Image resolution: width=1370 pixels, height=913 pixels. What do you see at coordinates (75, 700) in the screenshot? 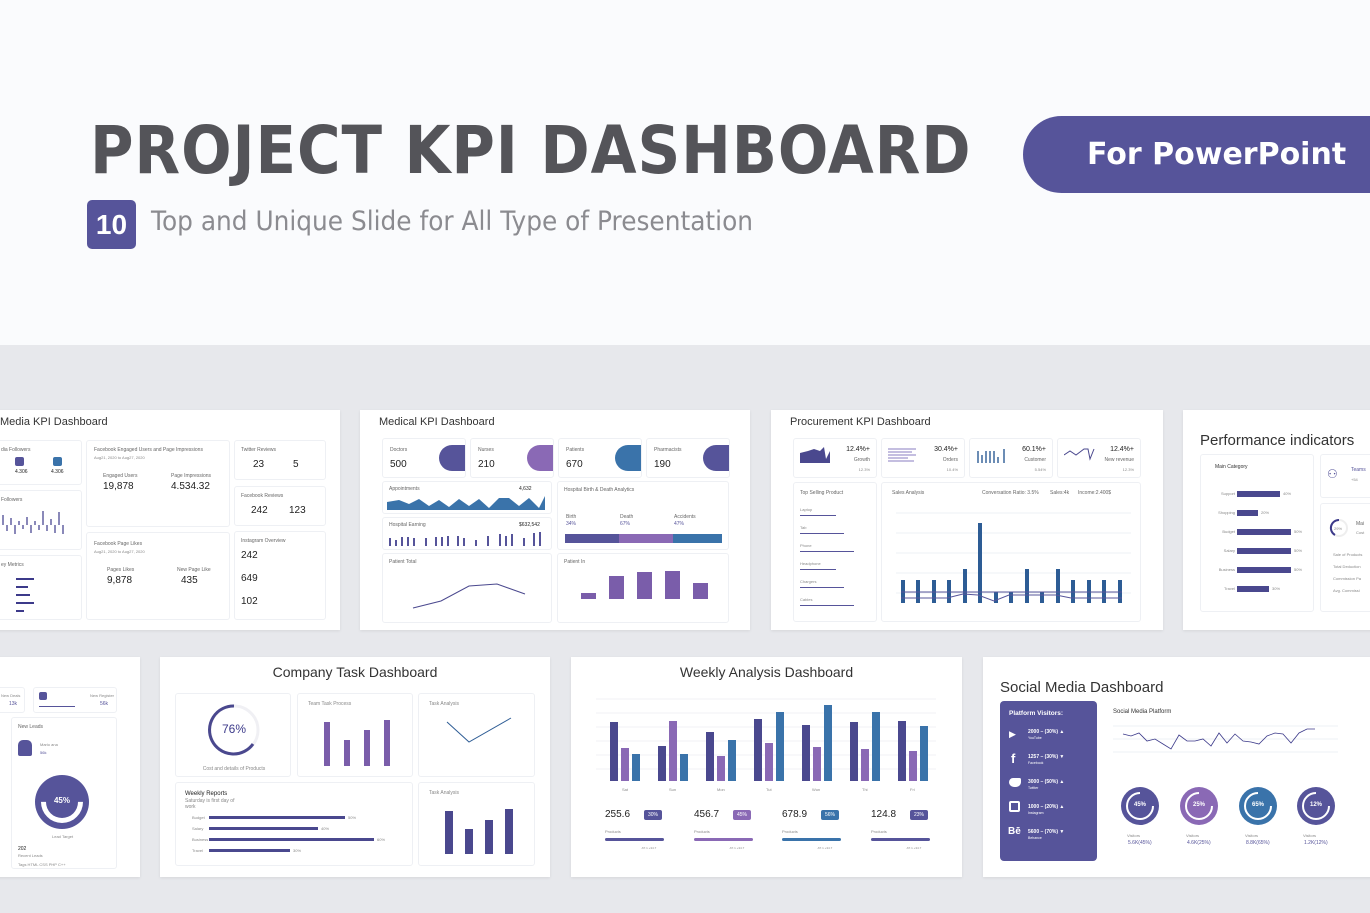
I see `new-register-card: New Register 56k` at bounding box center [75, 700].